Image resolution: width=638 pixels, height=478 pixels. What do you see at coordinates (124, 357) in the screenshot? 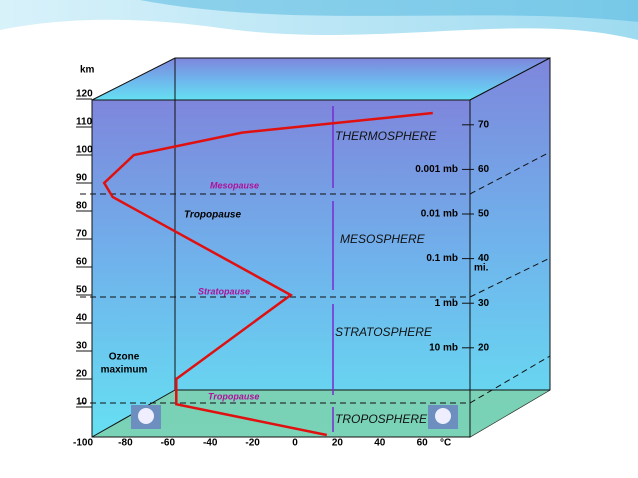
I see `ozone-label: Ozone` at bounding box center [124, 357].